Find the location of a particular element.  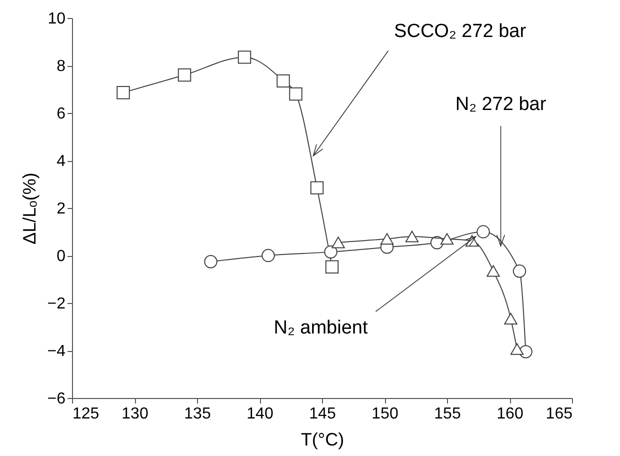

y-tick-label: −2 is located at coordinates (56, 304).